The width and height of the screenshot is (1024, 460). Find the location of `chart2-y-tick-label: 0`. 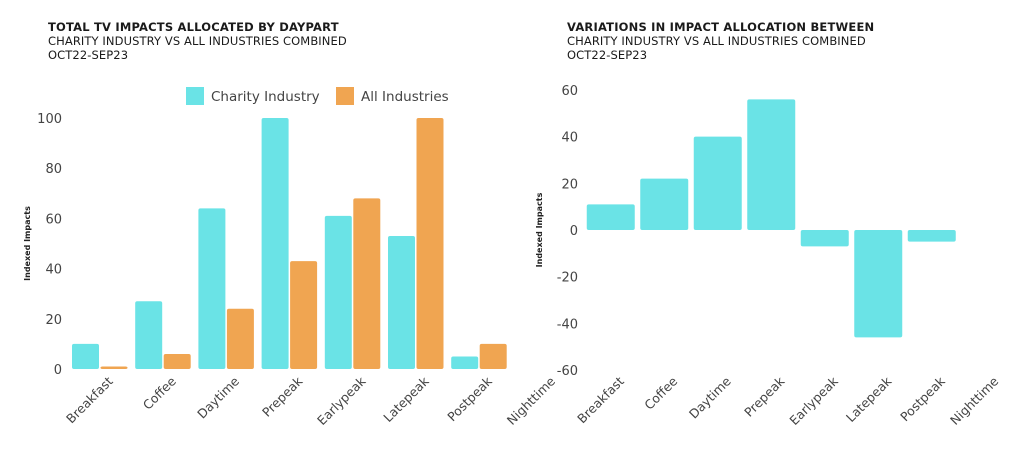

chart2-y-tick-label: 0 is located at coordinates (574, 231).